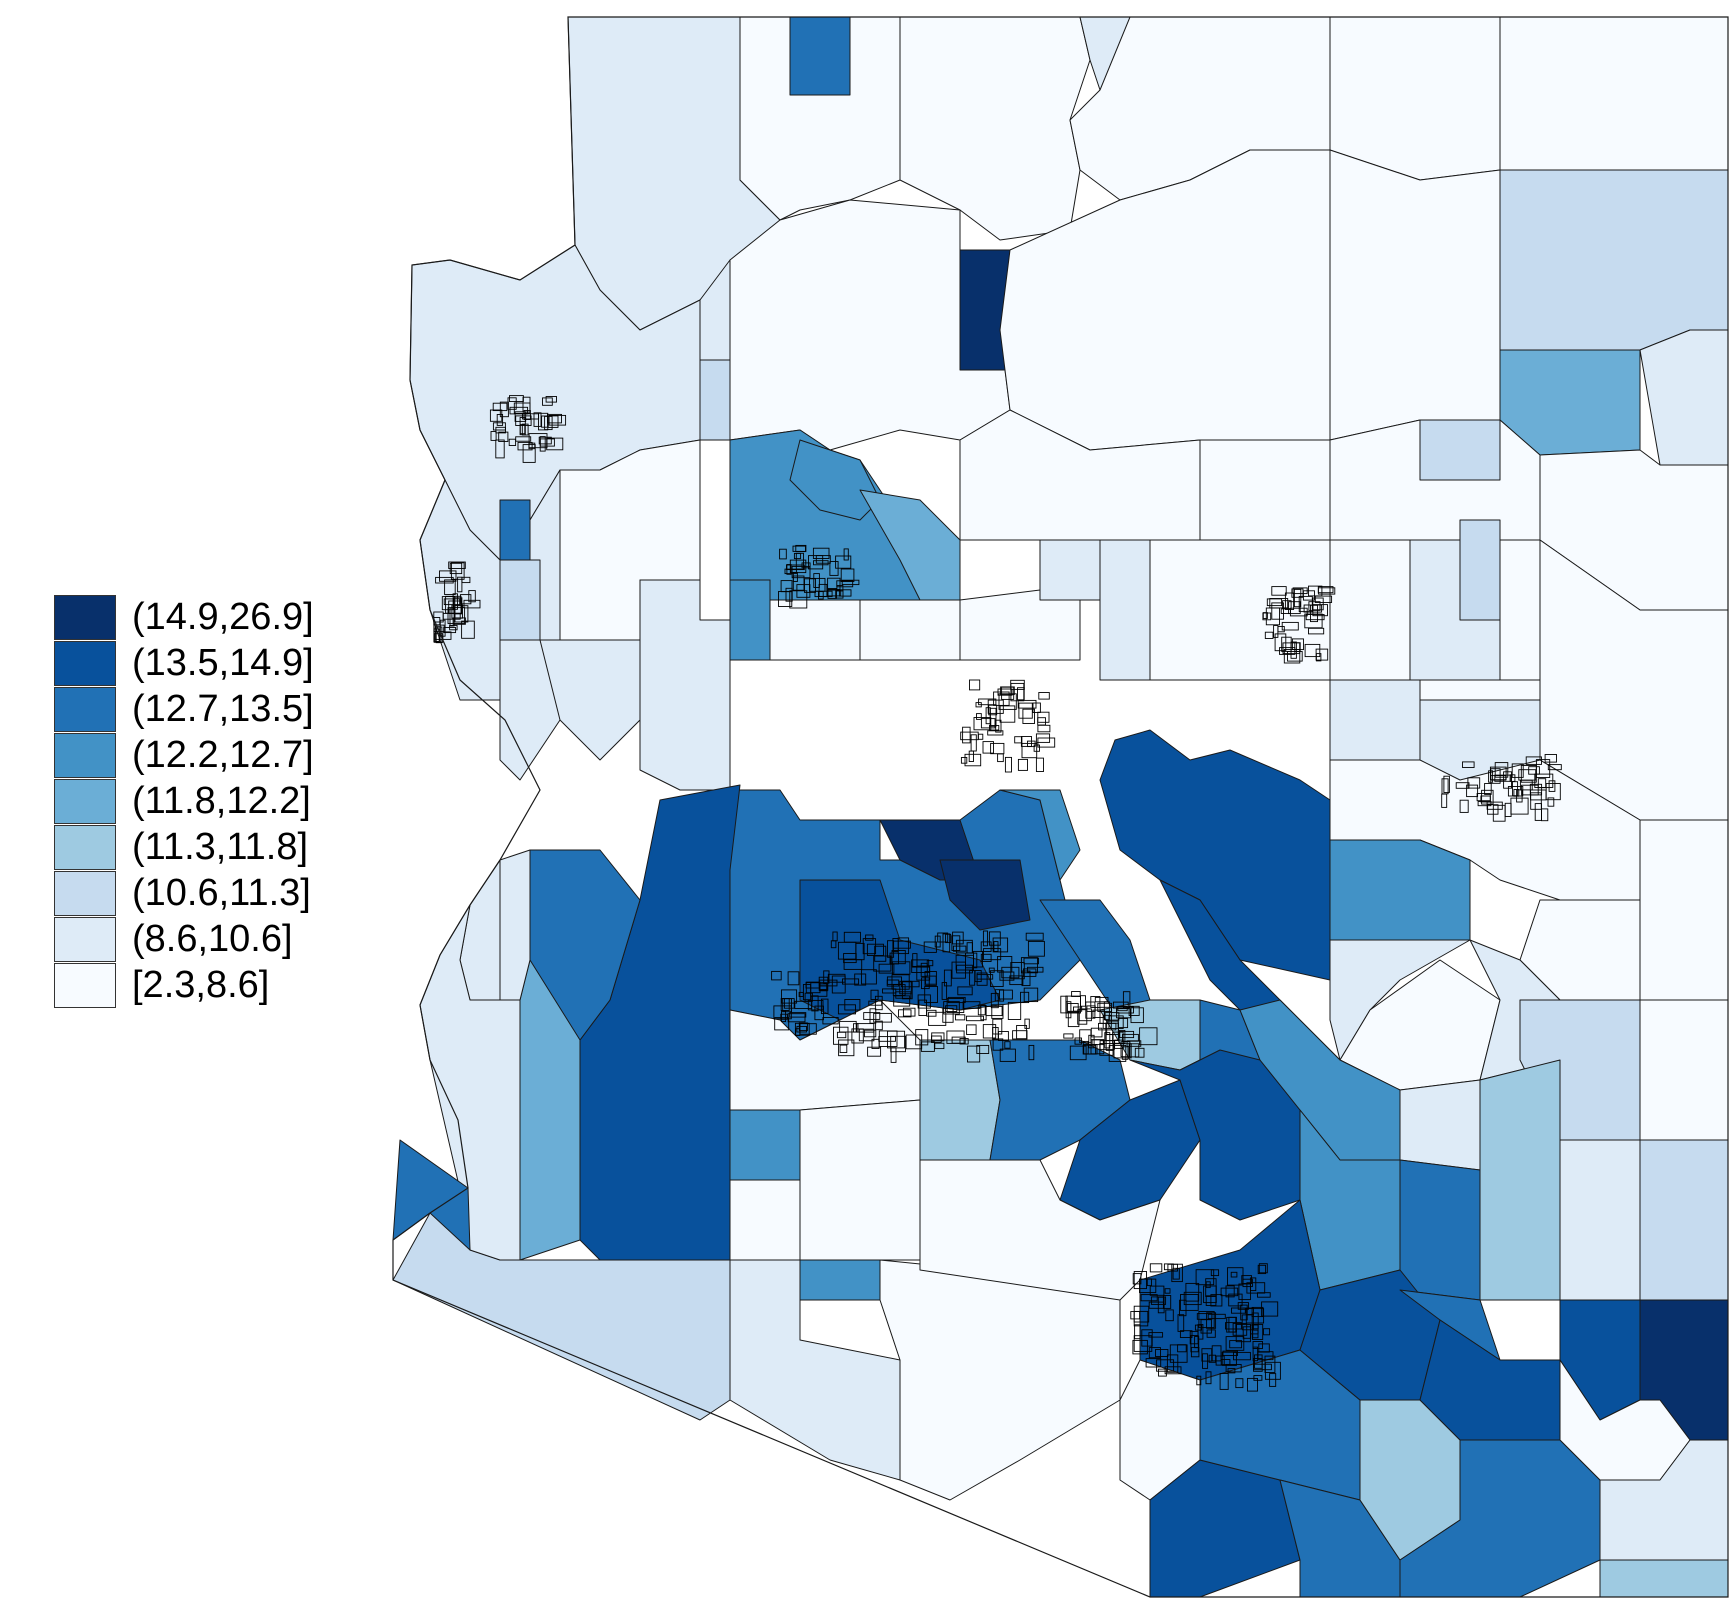  What do you see at coordinates (220, 847) in the screenshot?
I see `legend-label: (11.3,11.8]` at bounding box center [220, 847].